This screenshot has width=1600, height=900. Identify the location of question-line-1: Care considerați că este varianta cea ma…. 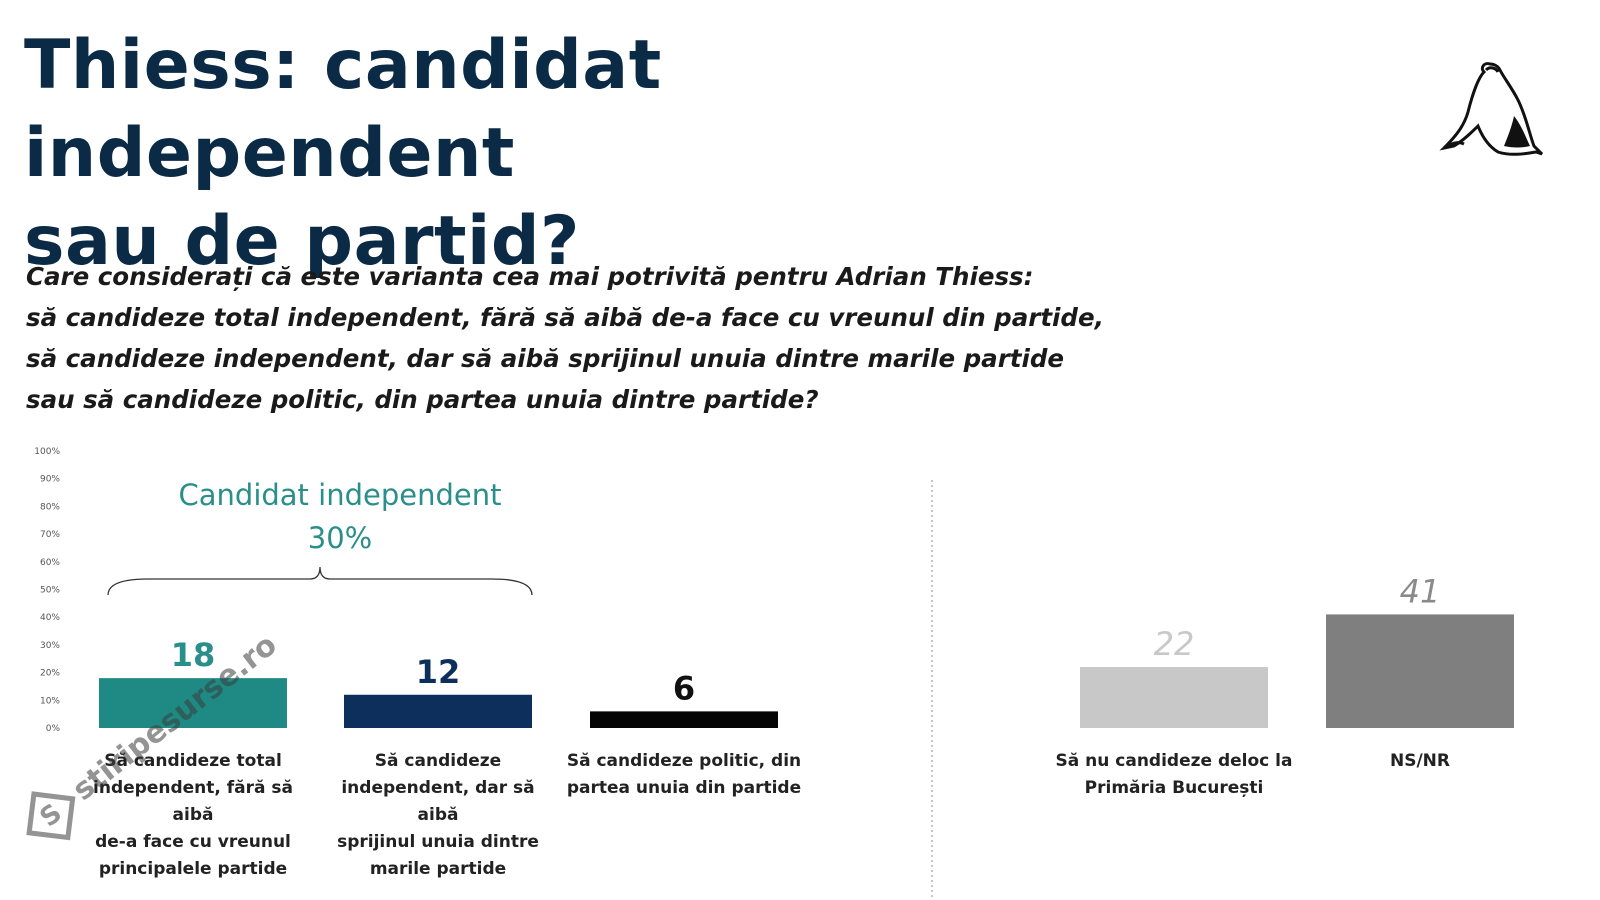
(530, 276).